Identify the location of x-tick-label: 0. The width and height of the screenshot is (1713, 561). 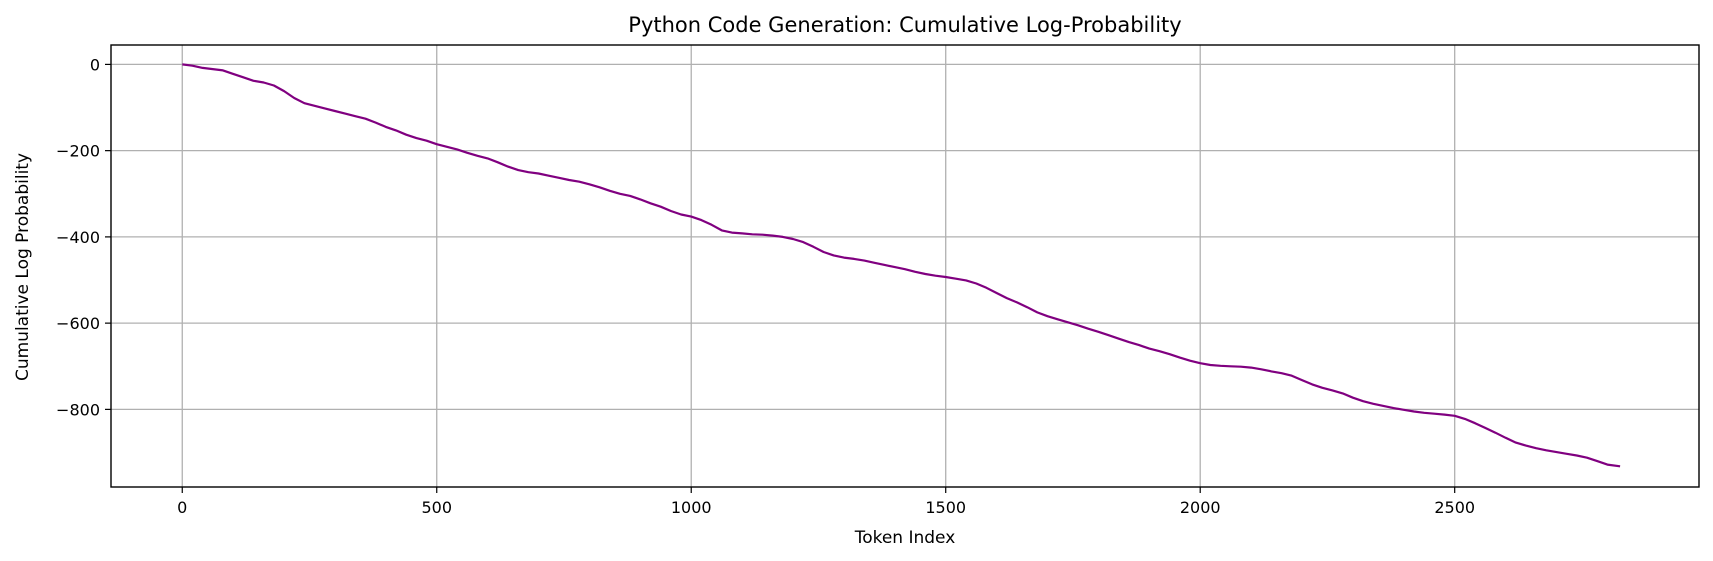
(182, 507).